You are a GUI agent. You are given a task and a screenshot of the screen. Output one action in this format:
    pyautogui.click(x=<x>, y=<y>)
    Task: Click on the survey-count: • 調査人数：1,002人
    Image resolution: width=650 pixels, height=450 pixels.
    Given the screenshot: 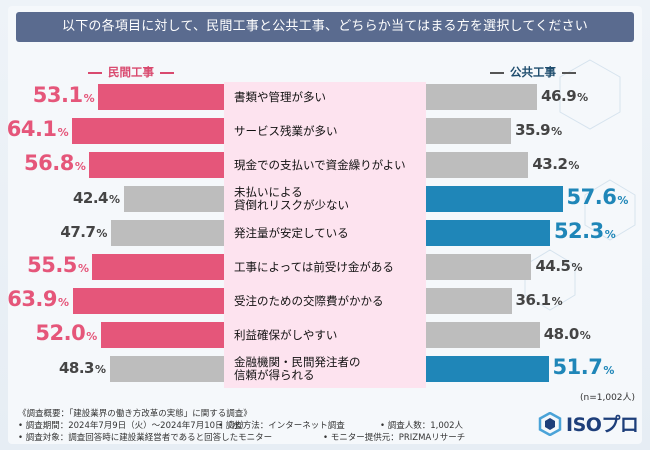 What is the action you would take?
    pyautogui.click(x=422, y=426)
    